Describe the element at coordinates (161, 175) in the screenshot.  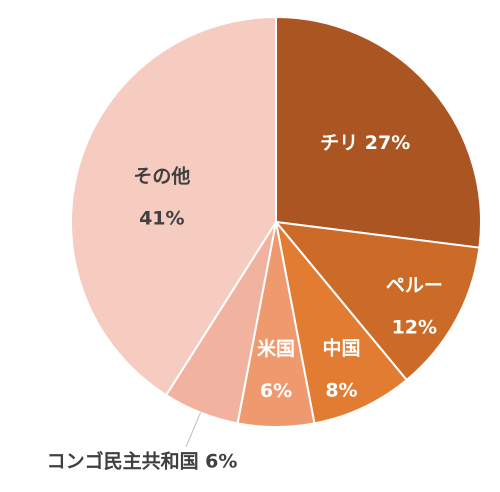
I see `slice-name-label: その他` at that location.